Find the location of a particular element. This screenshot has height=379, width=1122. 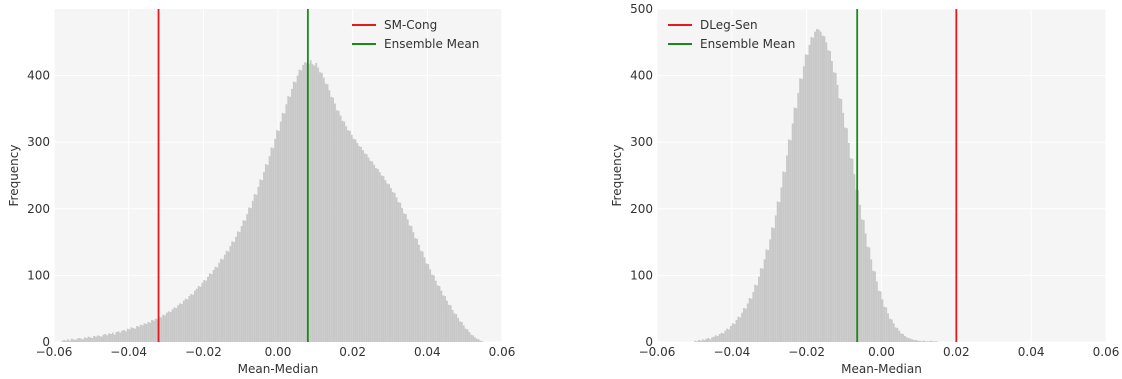

y-tick-label: 200 is located at coordinates (641, 209).